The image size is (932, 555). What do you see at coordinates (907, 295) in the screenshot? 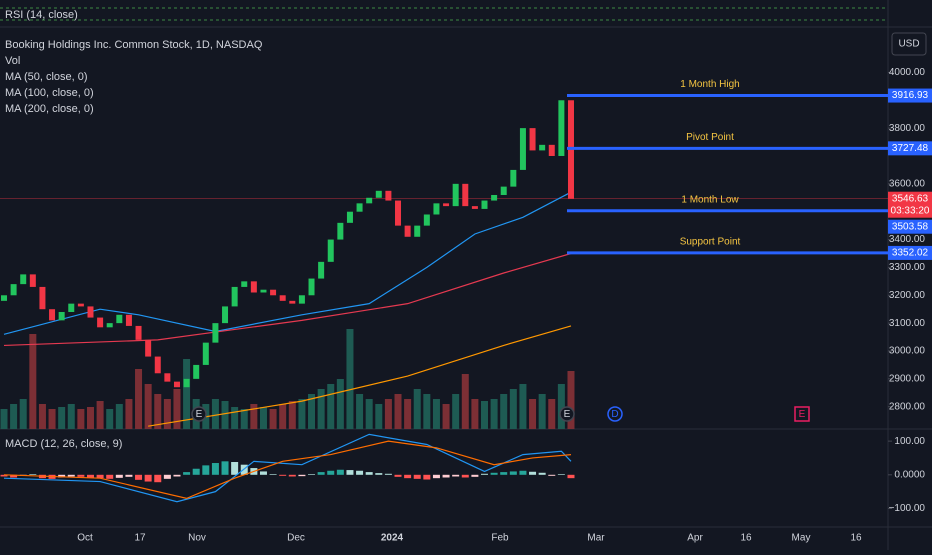
I see `y-tick-label: 3200.00` at bounding box center [907, 295].